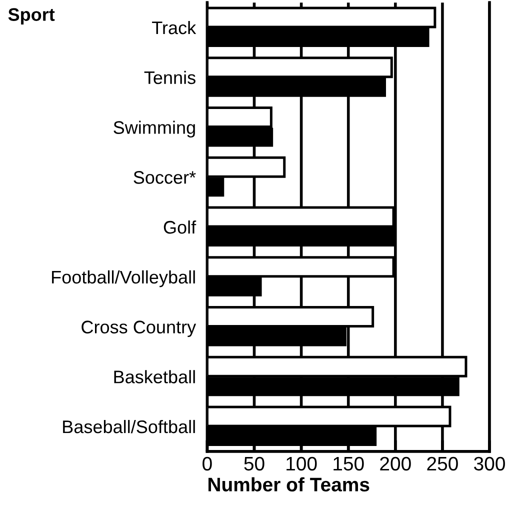 This screenshot has height=513, width=518. What do you see at coordinates (180, 227) in the screenshot?
I see `y-tick-label: Golf` at bounding box center [180, 227].